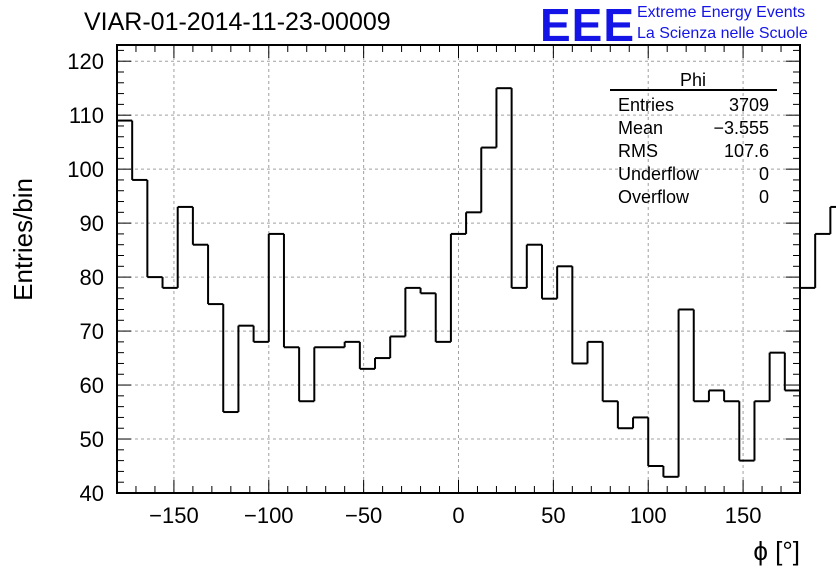 The width and height of the screenshot is (836, 572). I want to click on y-tick-label: 120, so click(85, 61).